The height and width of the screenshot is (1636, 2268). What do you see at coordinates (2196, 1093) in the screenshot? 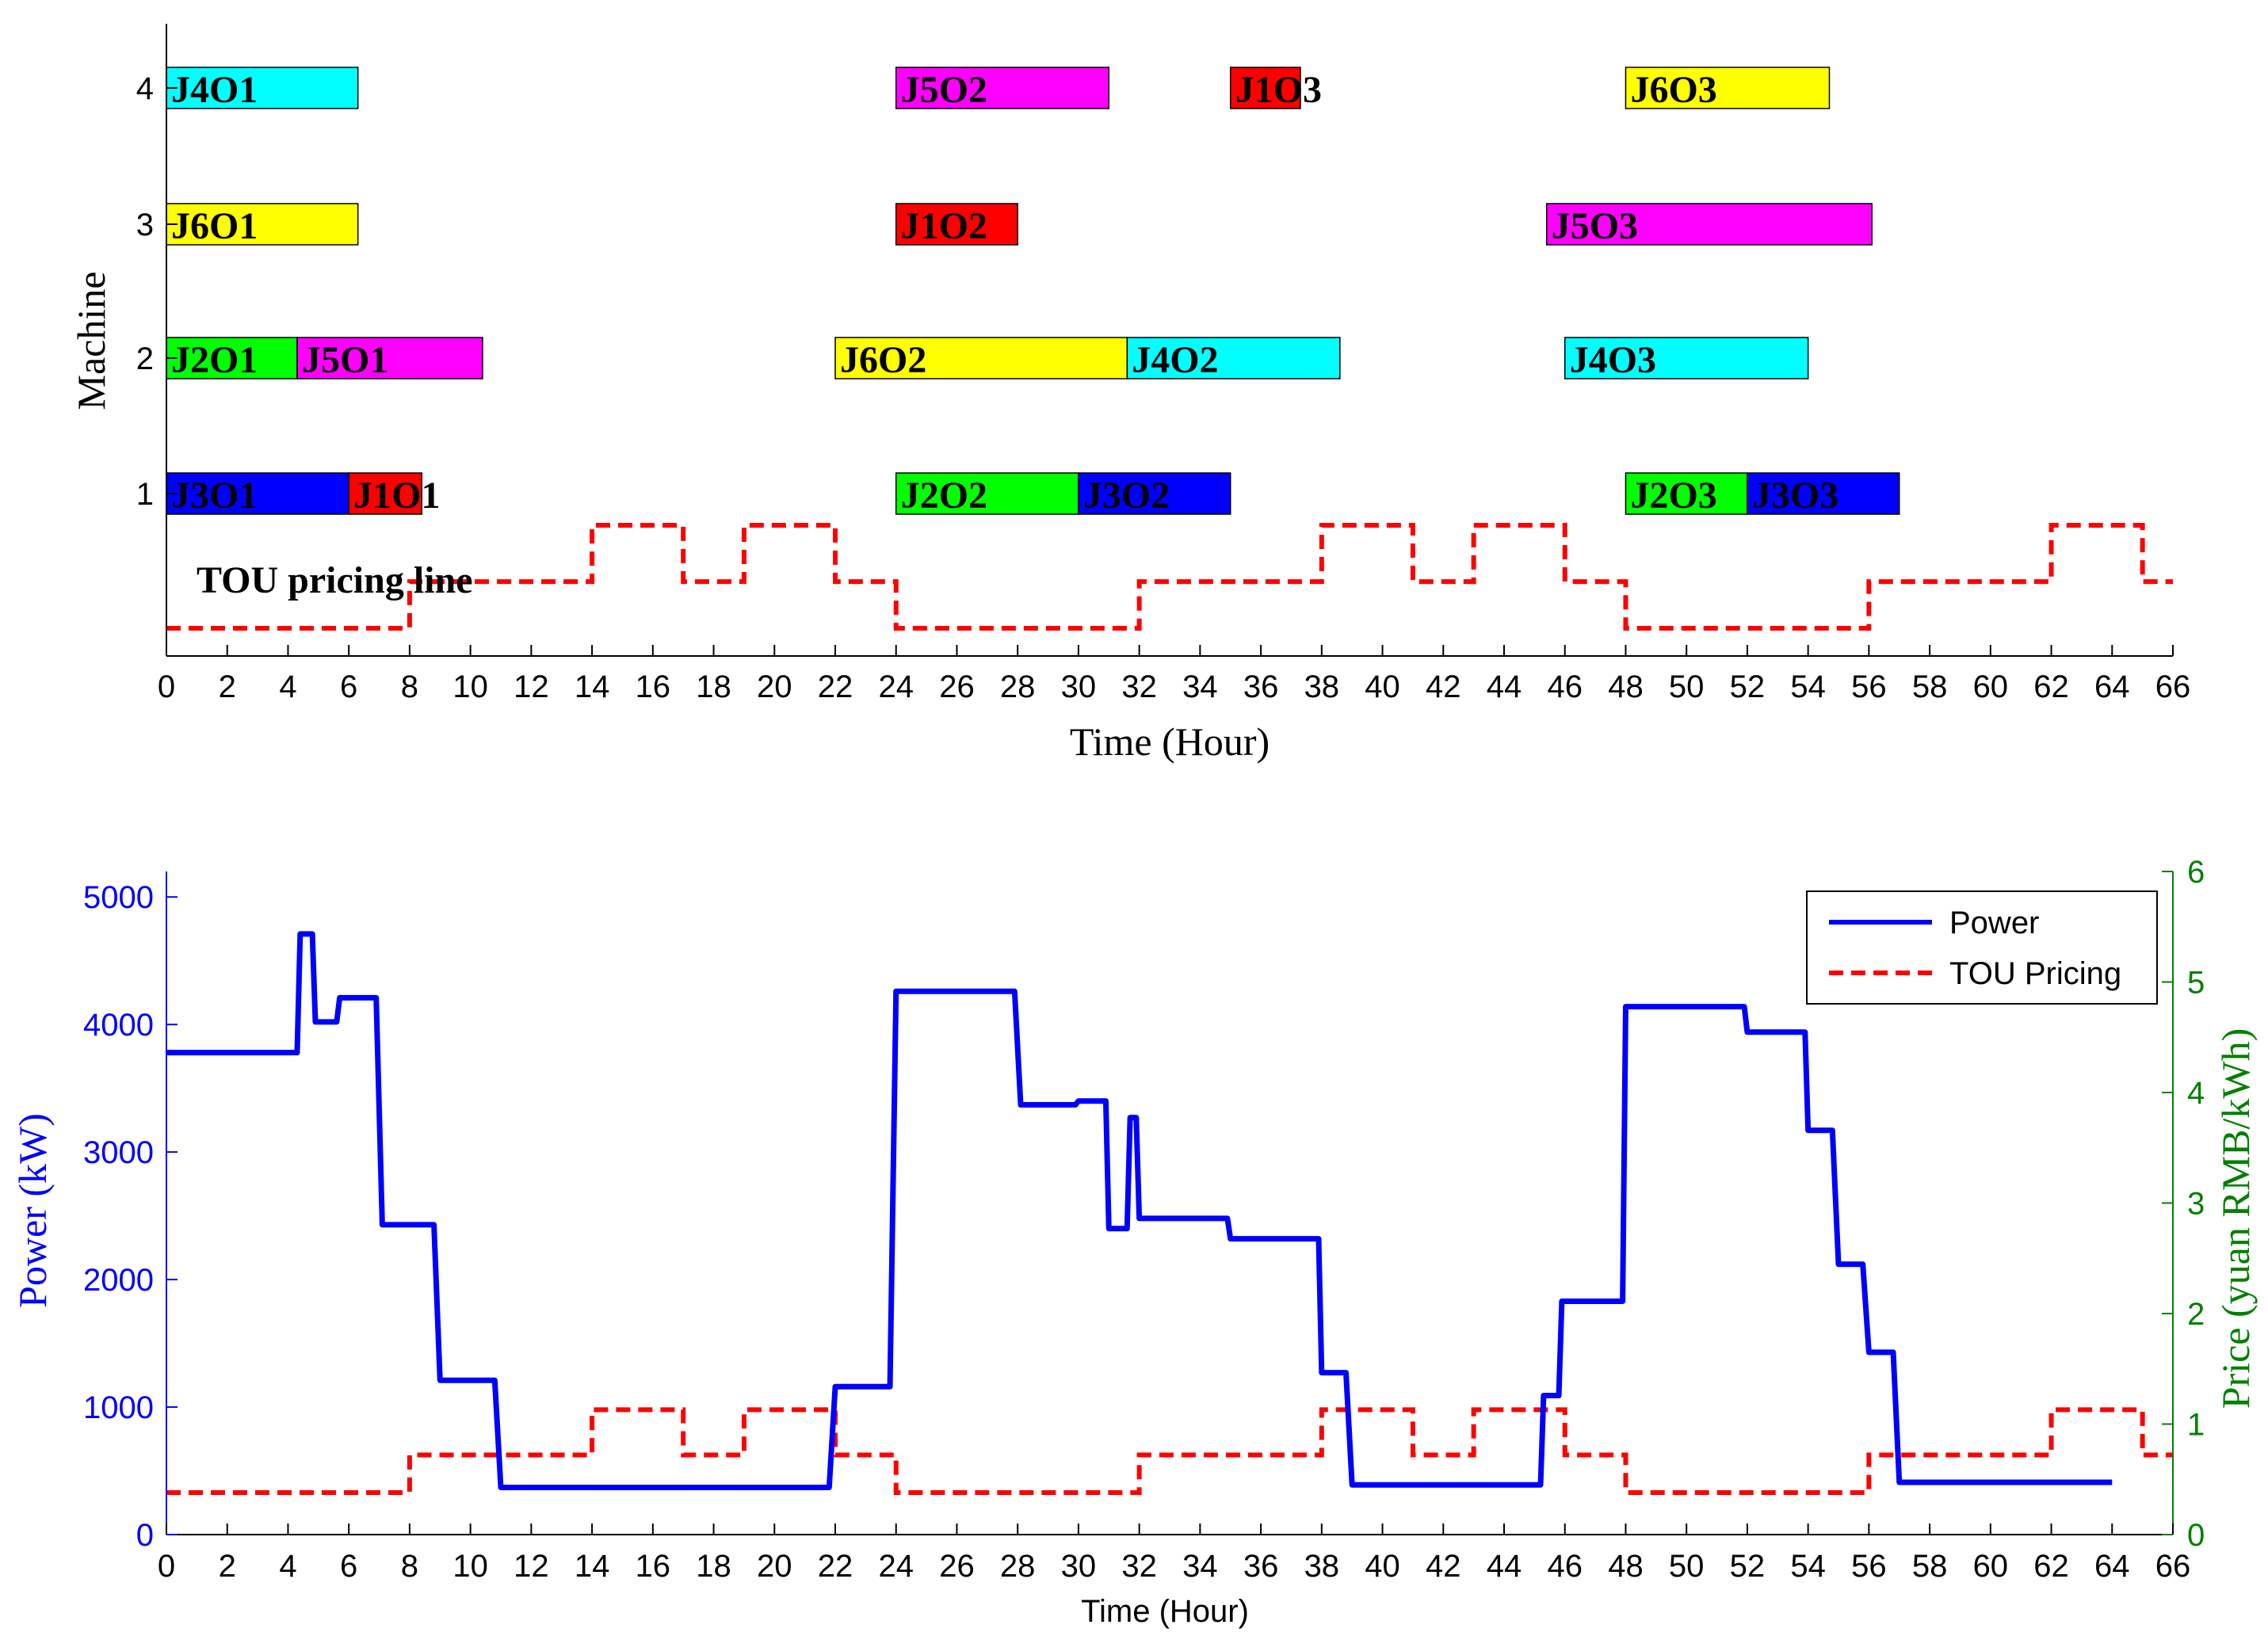
I see `line-y2-tick-label: 4` at bounding box center [2196, 1093].